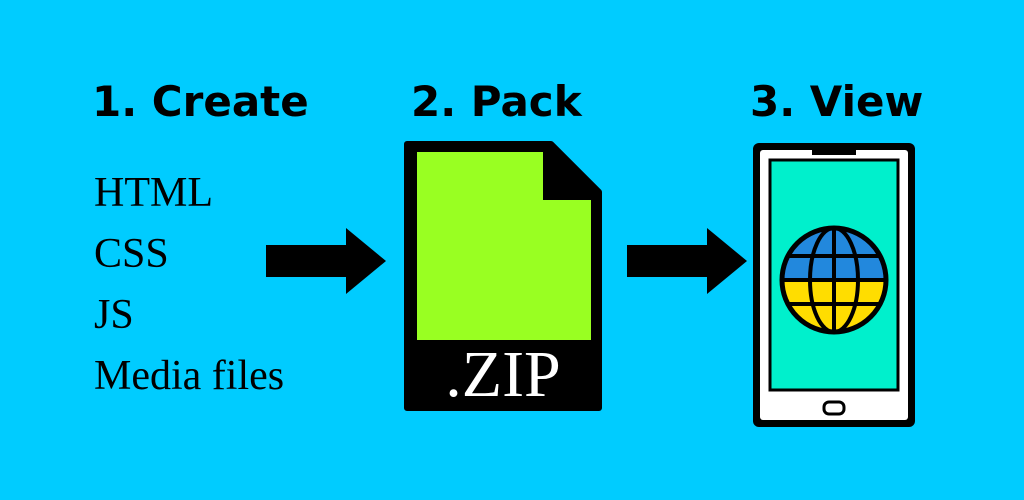 This screenshot has height=500, width=1024. What do you see at coordinates (189, 285) in the screenshot?
I see `create-file-list: HTML CSS JS Media files` at bounding box center [189, 285].